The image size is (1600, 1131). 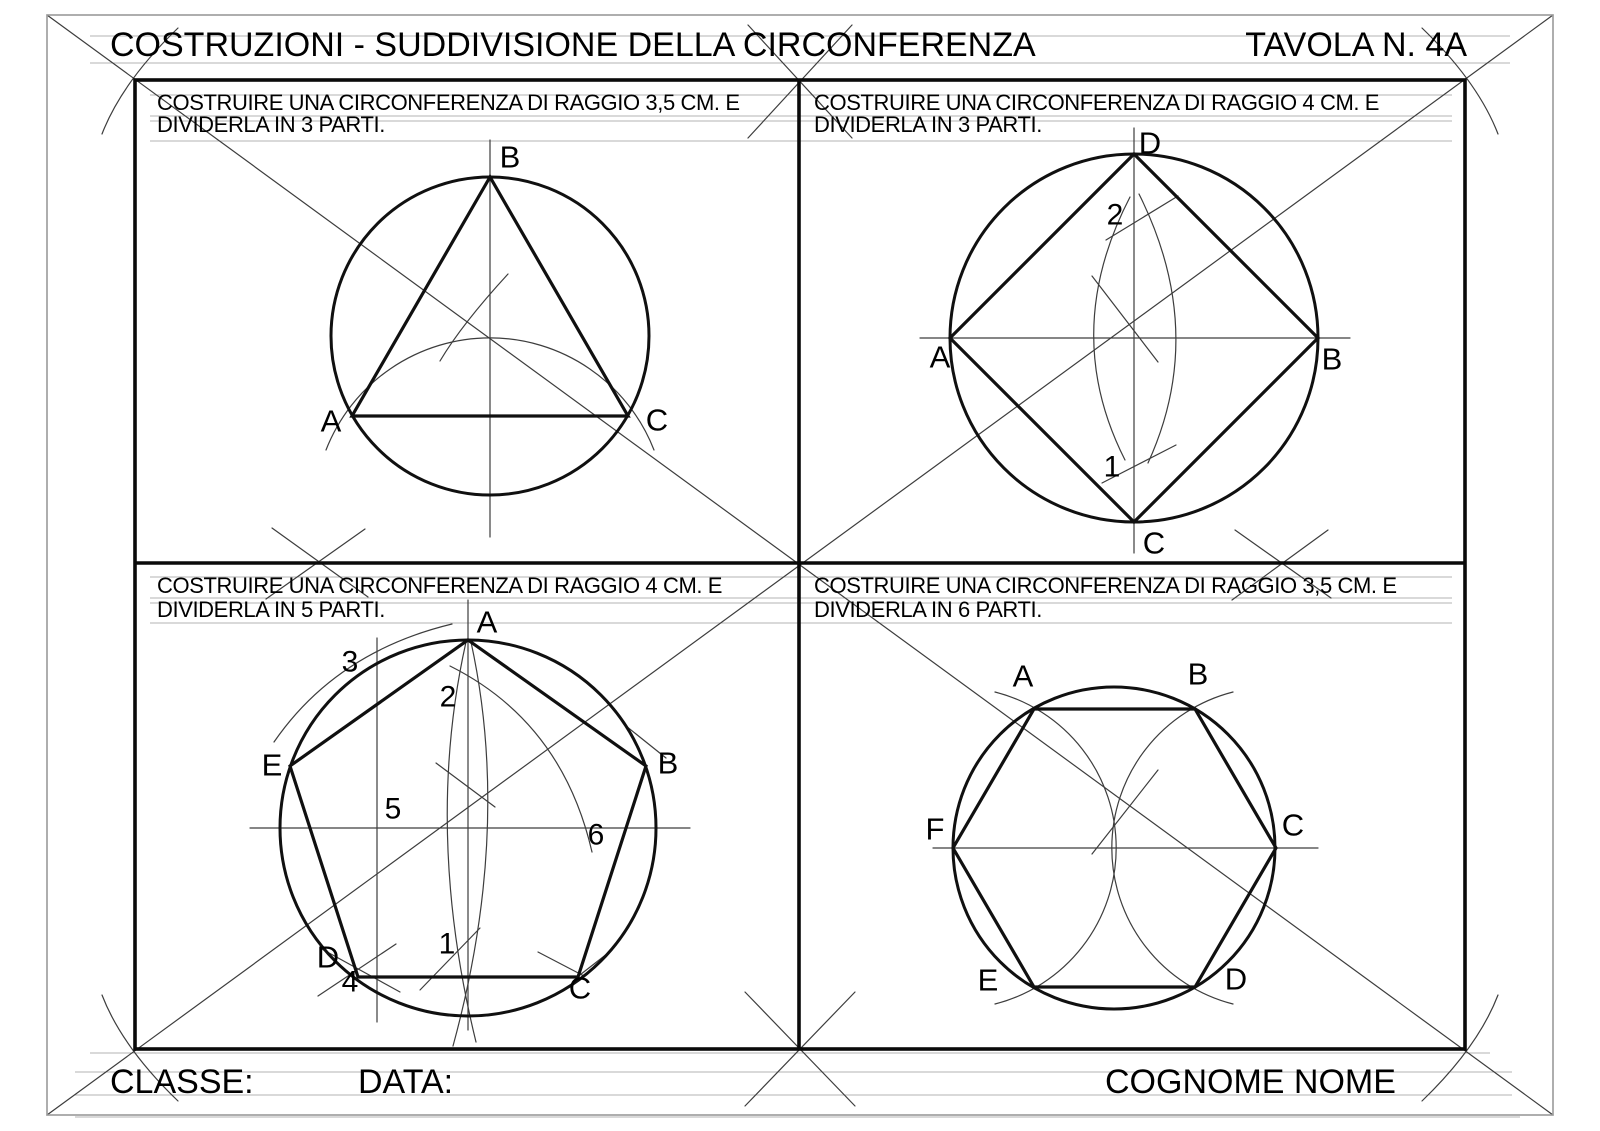 What do you see at coordinates (350, 662) in the screenshot?
I see `point-label-3-pentagon: 3` at bounding box center [350, 662].